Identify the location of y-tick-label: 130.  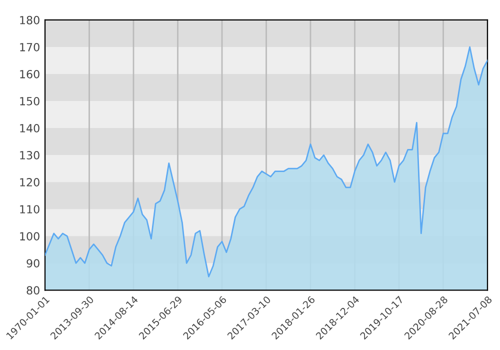
(30, 155).